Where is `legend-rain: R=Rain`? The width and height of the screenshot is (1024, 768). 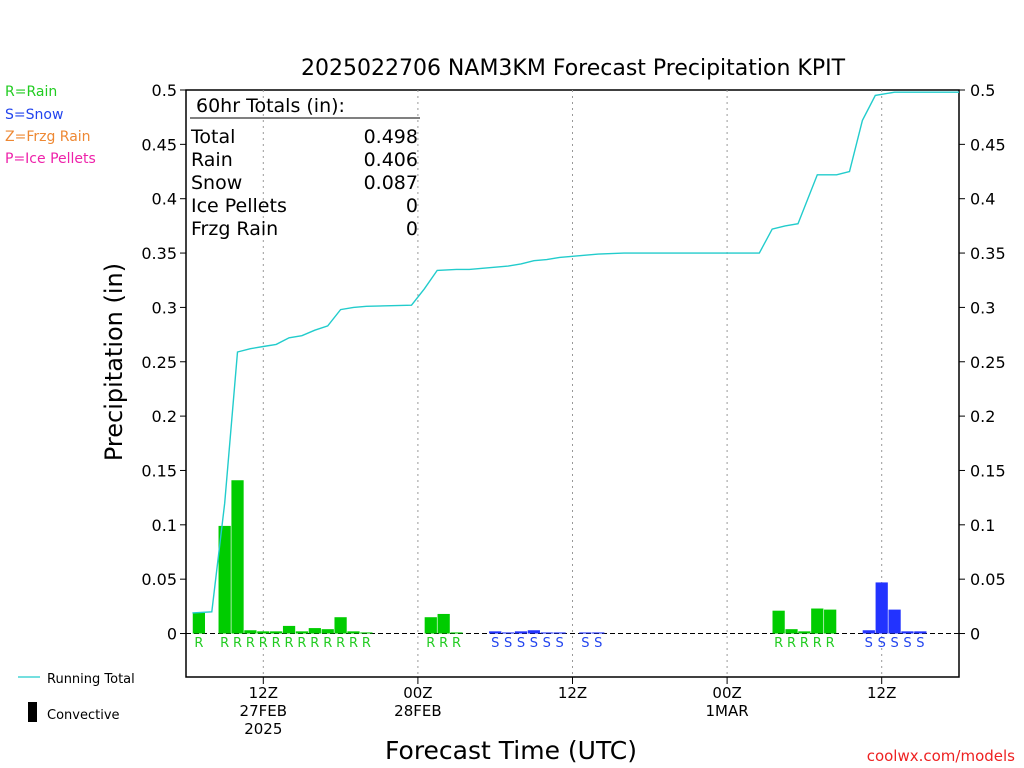 legend-rain: R=Rain is located at coordinates (31, 92).